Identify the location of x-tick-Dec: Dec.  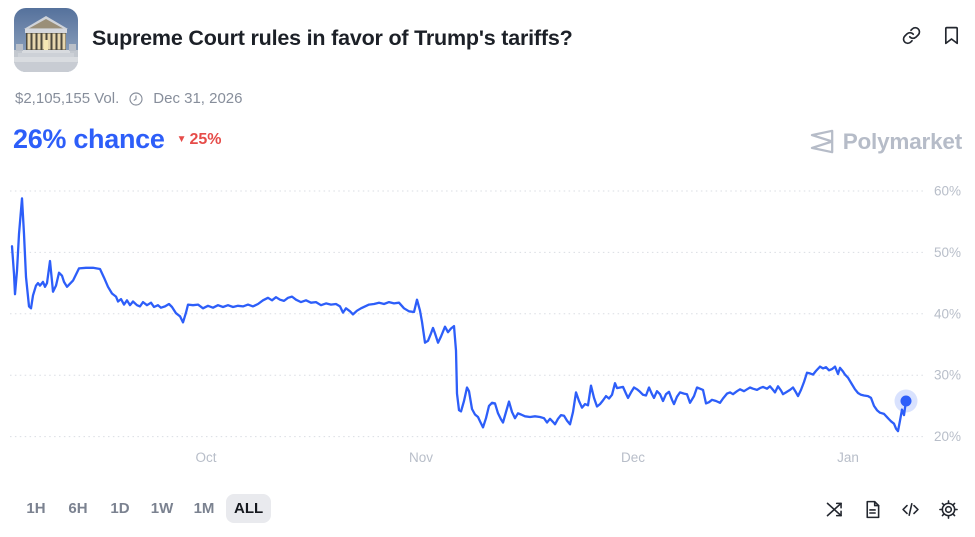
(633, 457).